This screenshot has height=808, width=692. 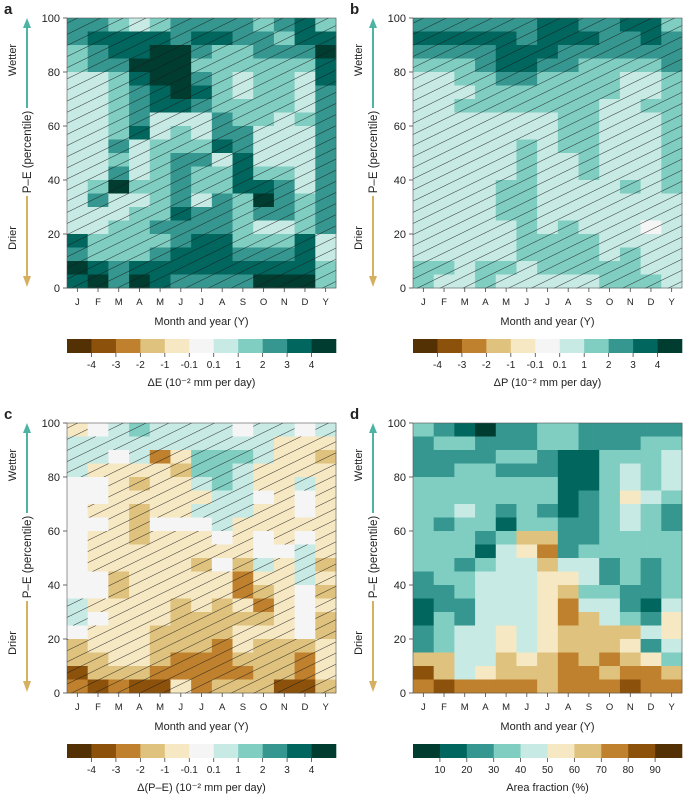 What do you see at coordinates (164, 770) in the screenshot?
I see `colorbar-tick-label: -1` at bounding box center [164, 770].